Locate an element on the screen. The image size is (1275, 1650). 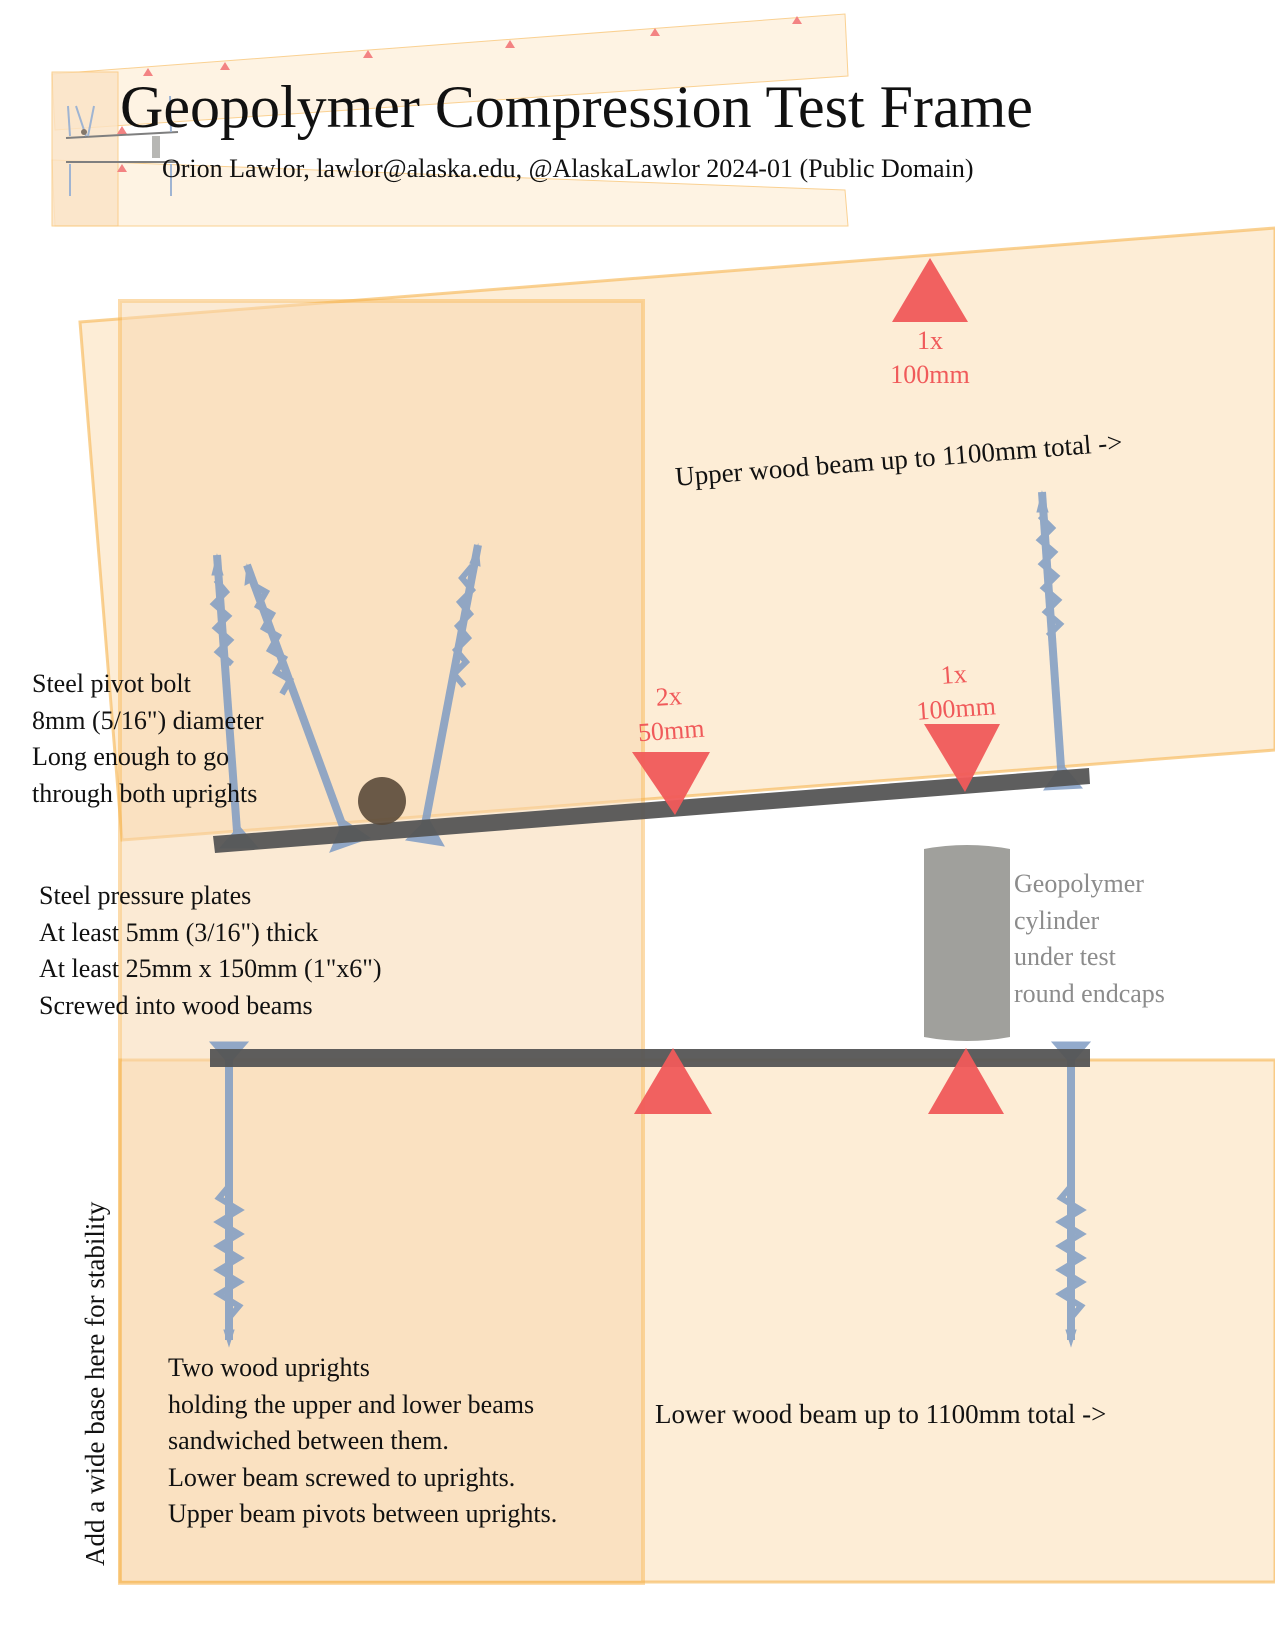
note-line: under test is located at coordinates (1065, 956).